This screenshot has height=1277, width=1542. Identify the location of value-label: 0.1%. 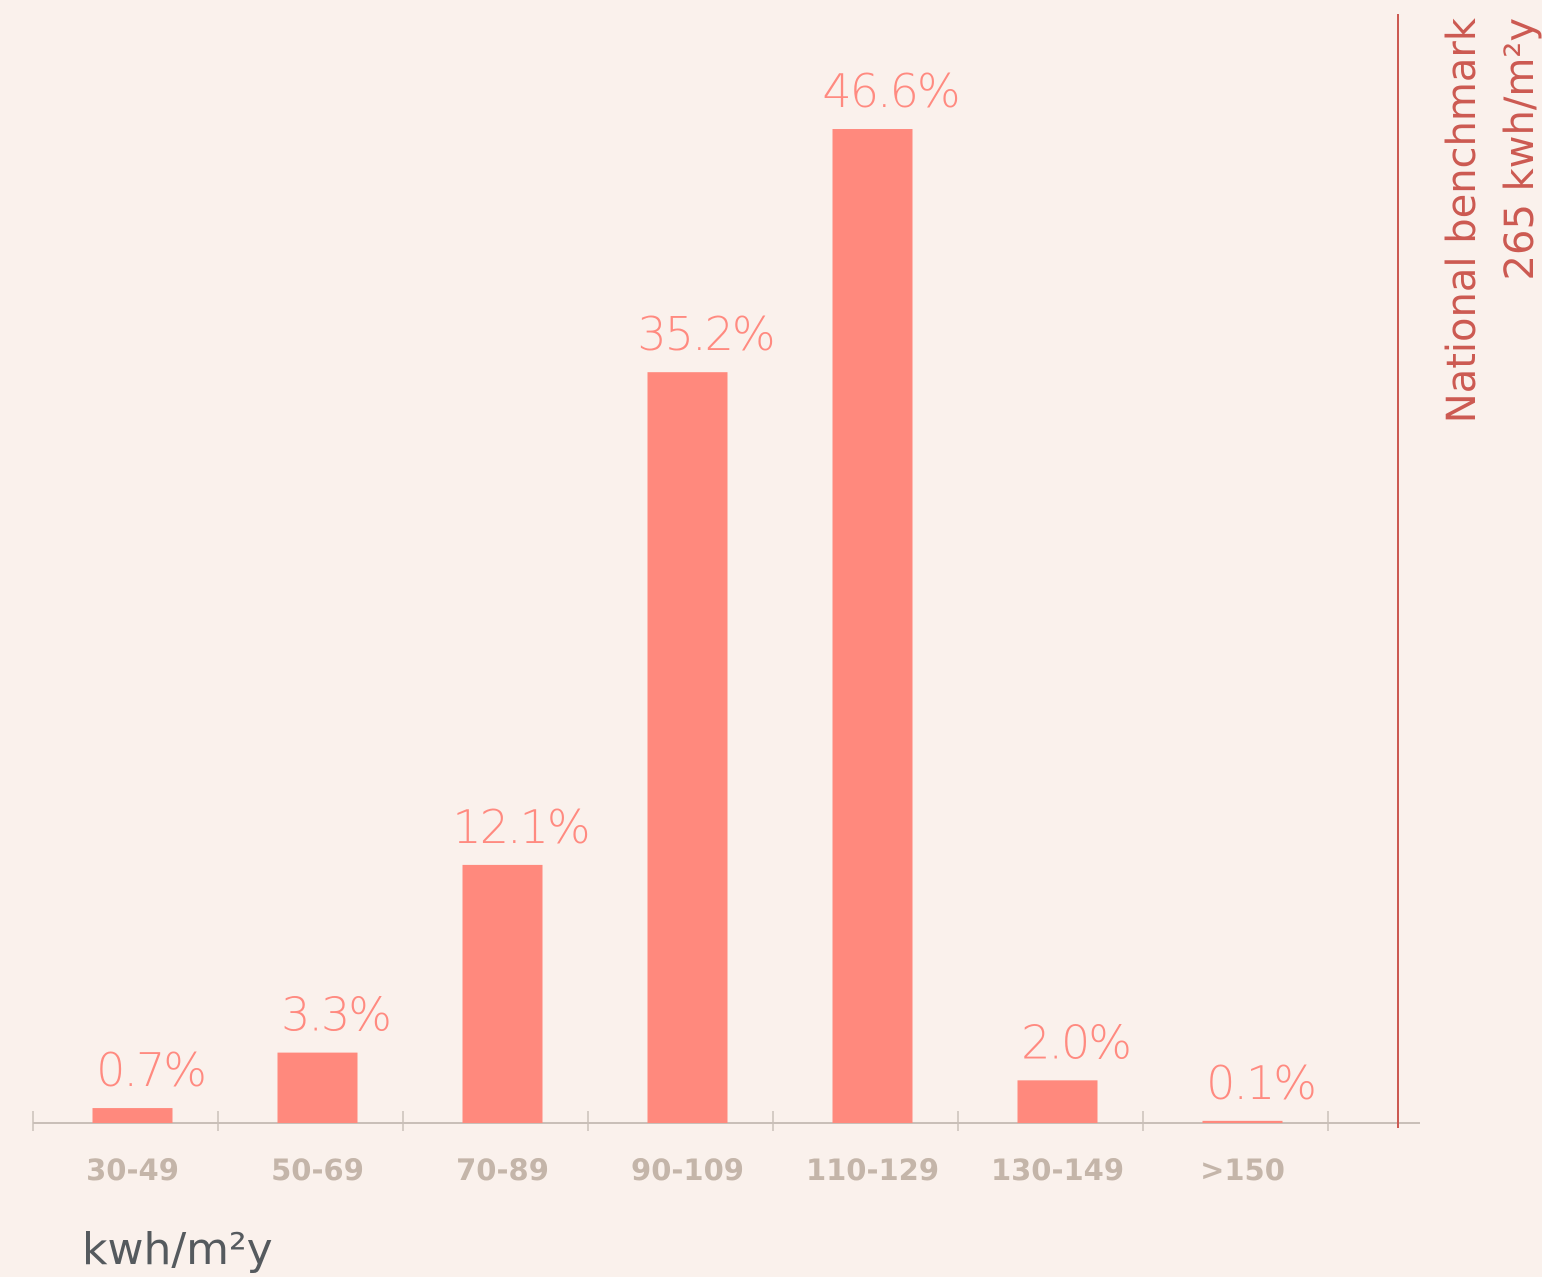
(1260, 1083).